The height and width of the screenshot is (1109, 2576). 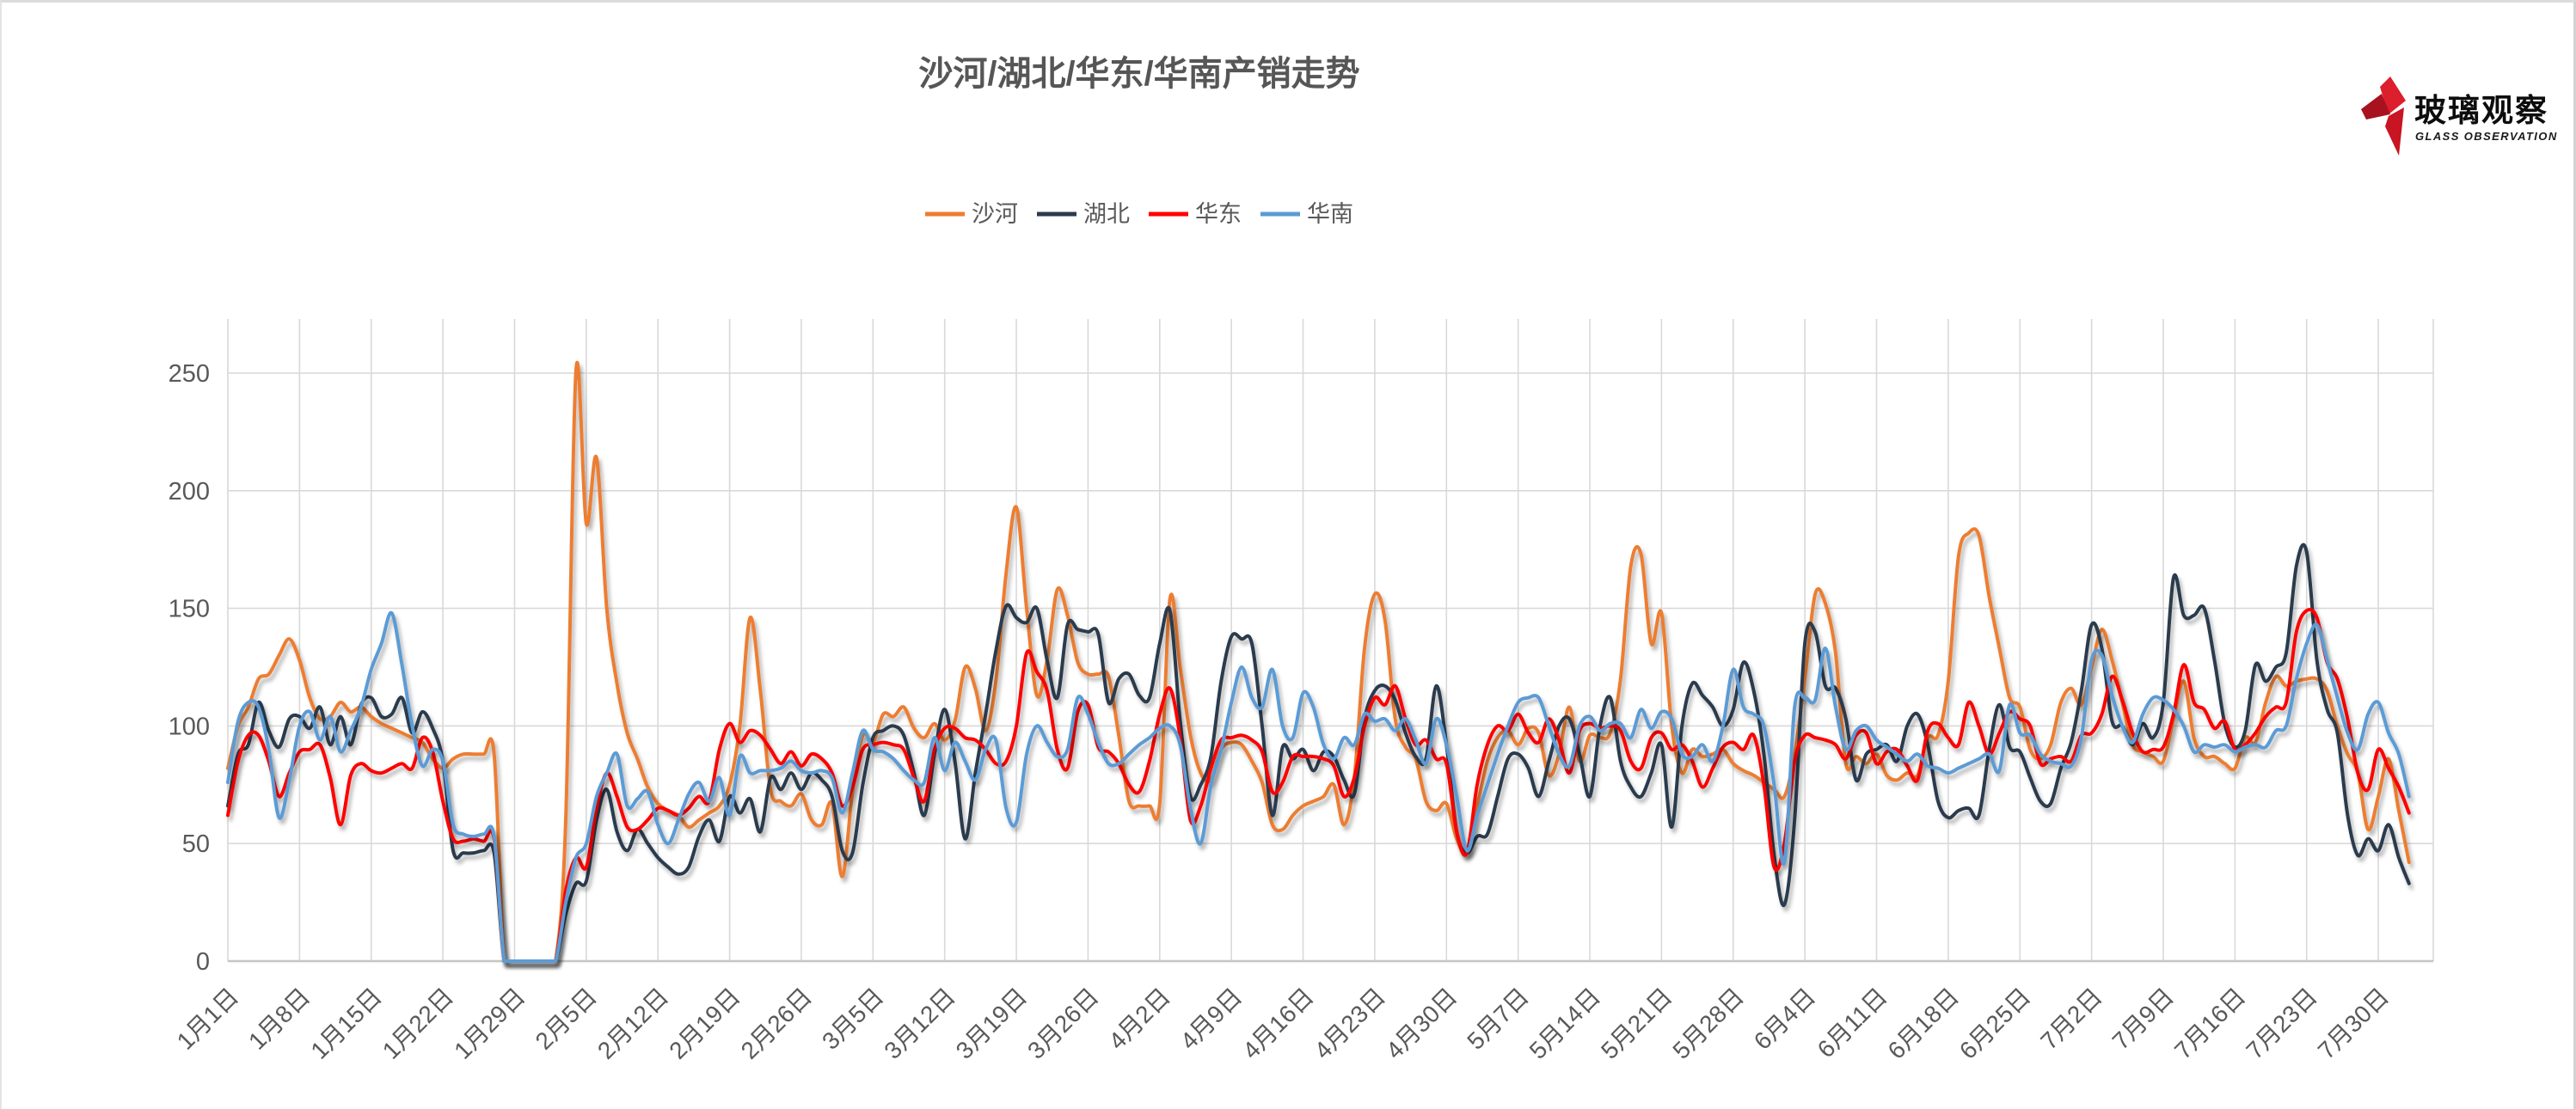 I want to click on x-tick-label: 3月19日, so click(x=992, y=1023).